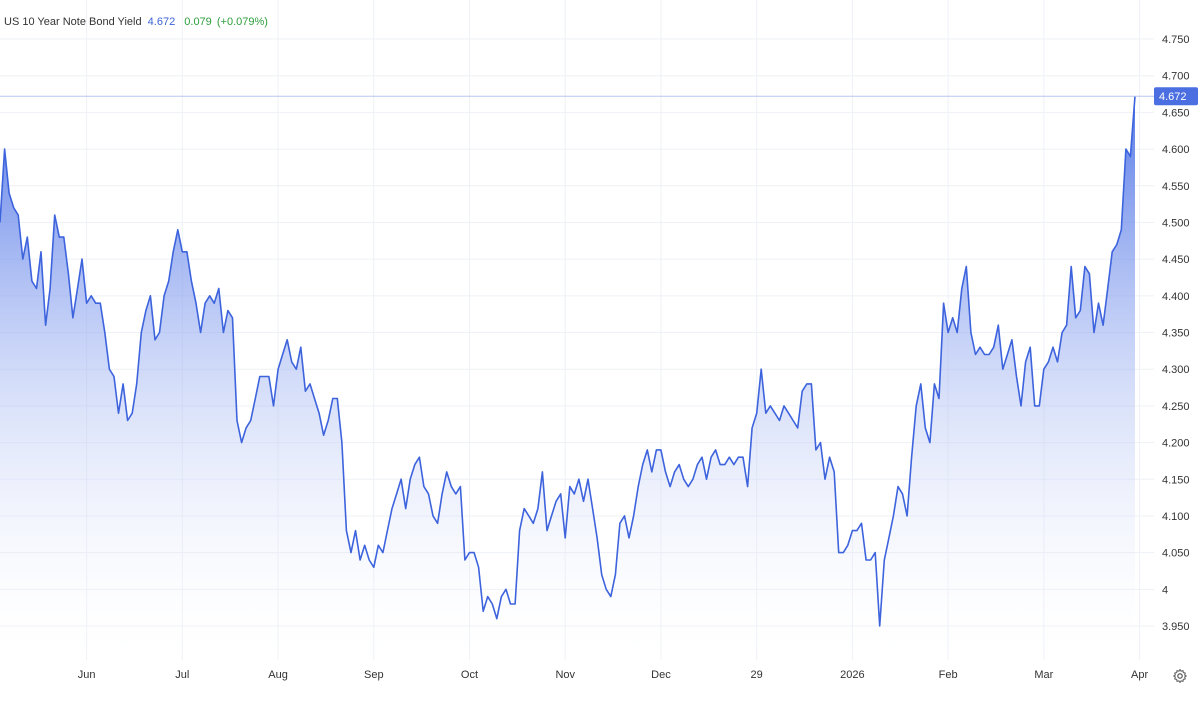 Image resolution: width=1200 pixels, height=706 pixels. Describe the element at coordinates (852, 675) in the screenshot. I see `x-tick-label: 2026` at that location.